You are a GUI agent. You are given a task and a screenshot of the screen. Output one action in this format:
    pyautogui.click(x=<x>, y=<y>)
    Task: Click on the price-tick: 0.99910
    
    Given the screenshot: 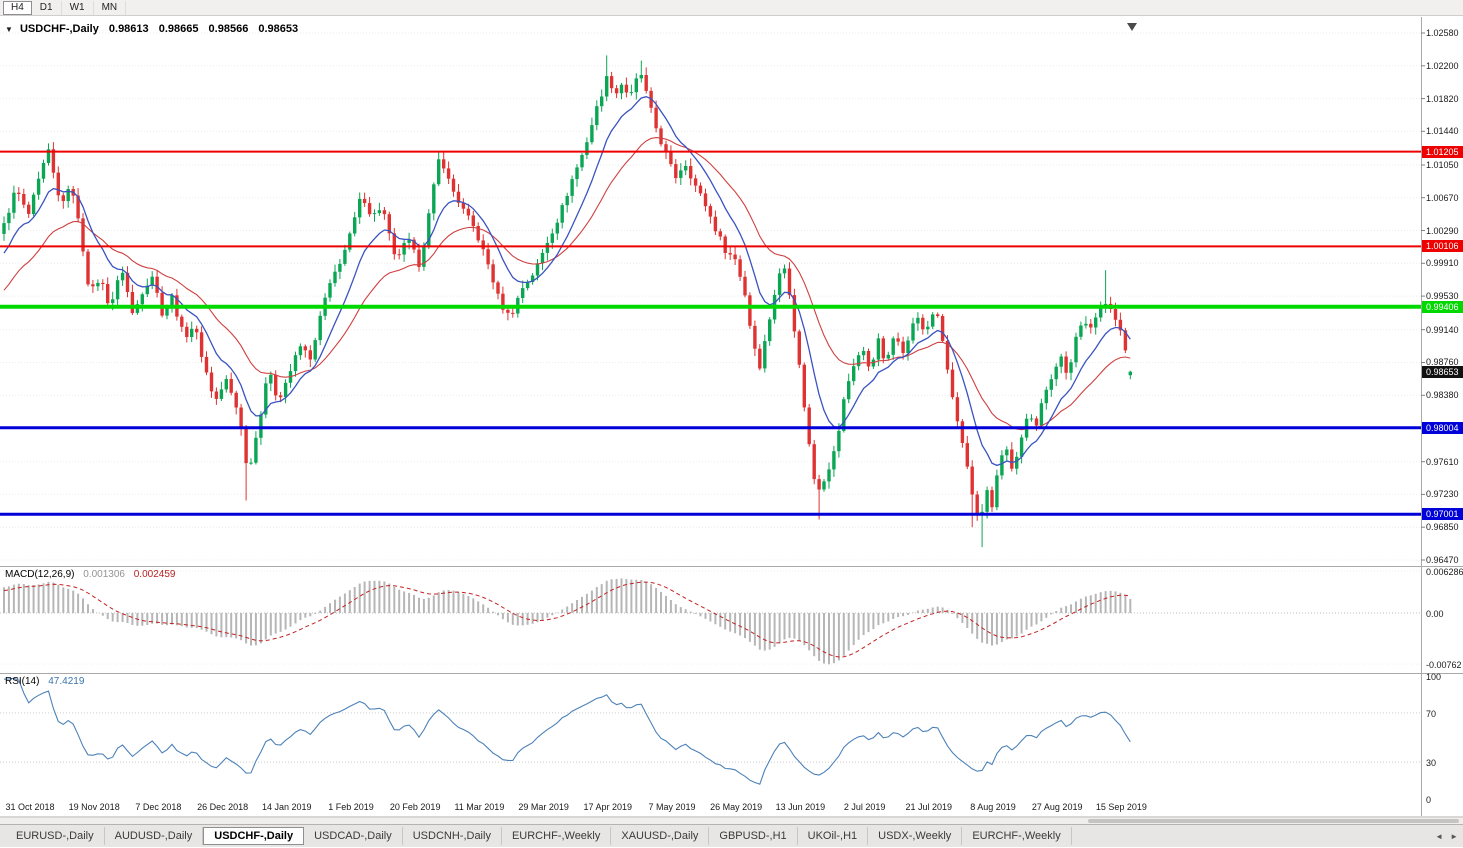 What is the action you would take?
    pyautogui.click(x=1442, y=263)
    